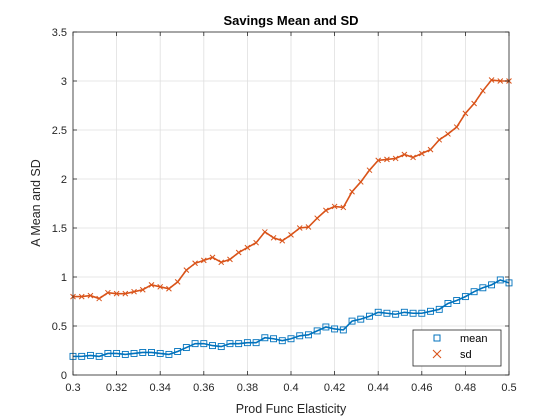 The height and width of the screenshot is (420, 560). I want to click on chart-title: Savings Mean and SD, so click(290, 20).